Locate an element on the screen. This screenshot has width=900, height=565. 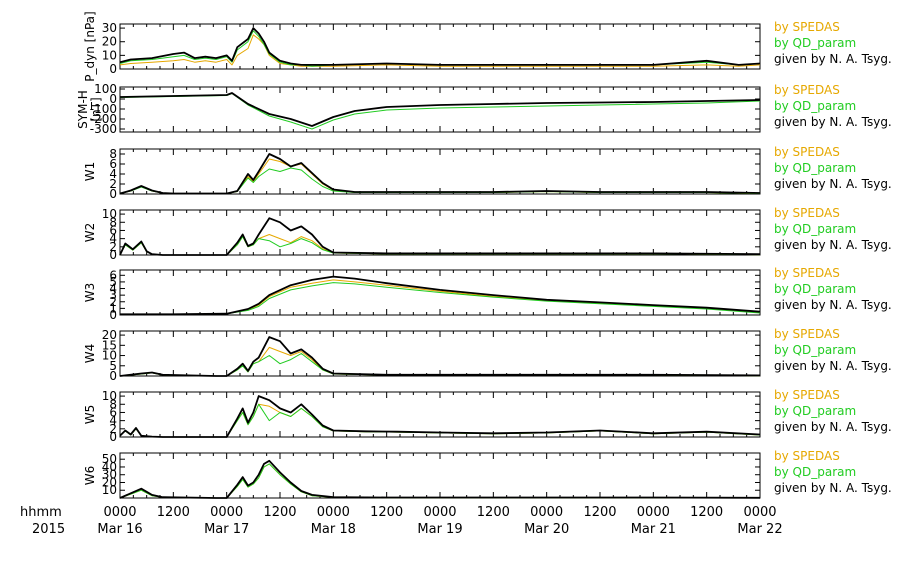
y-tick-label: -100 is located at coordinates (103, 109).